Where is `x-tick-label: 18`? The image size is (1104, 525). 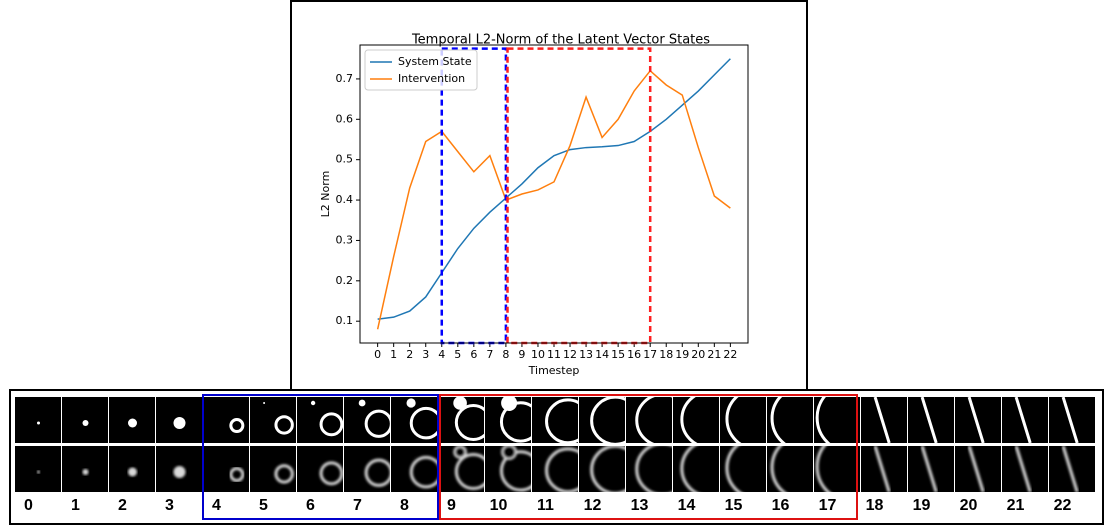
x-tick-label: 18 is located at coordinates (666, 354).